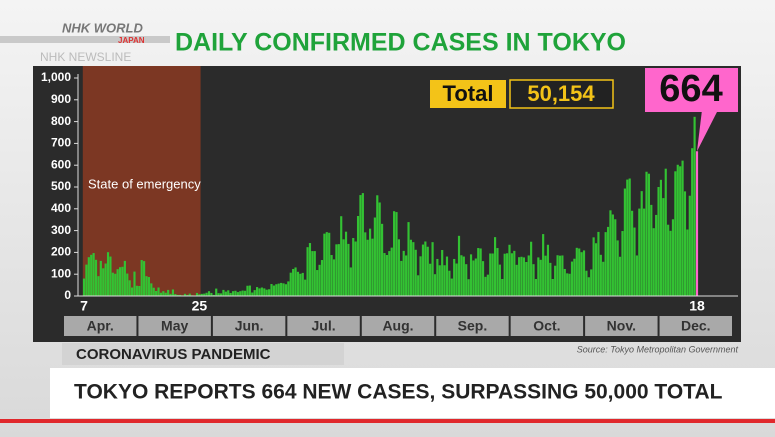 The width and height of the screenshot is (775, 437). I want to click on y-tick-label: 500, so click(61, 186).